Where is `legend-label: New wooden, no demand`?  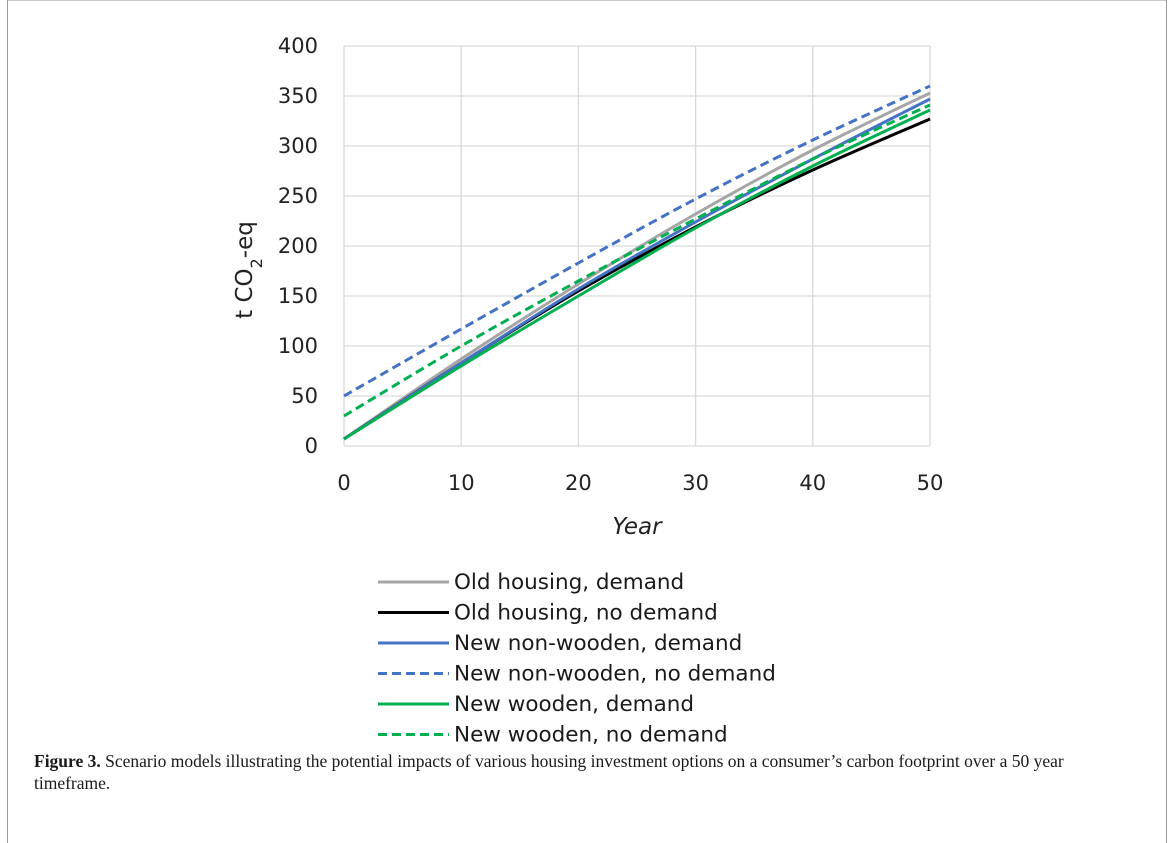
legend-label: New wooden, no demand is located at coordinates (591, 734).